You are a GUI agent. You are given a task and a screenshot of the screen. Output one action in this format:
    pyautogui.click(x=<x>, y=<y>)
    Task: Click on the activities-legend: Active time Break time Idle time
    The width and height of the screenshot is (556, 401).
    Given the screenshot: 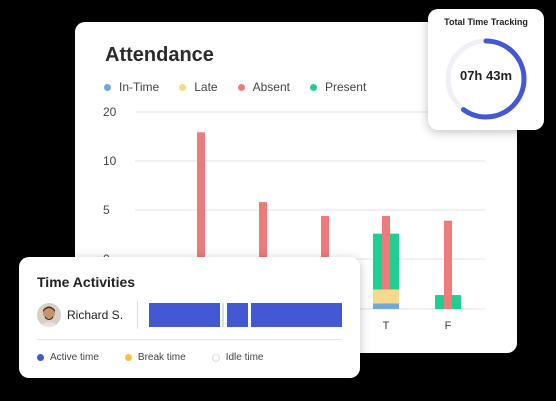 What is the action you would take?
    pyautogui.click(x=163, y=357)
    